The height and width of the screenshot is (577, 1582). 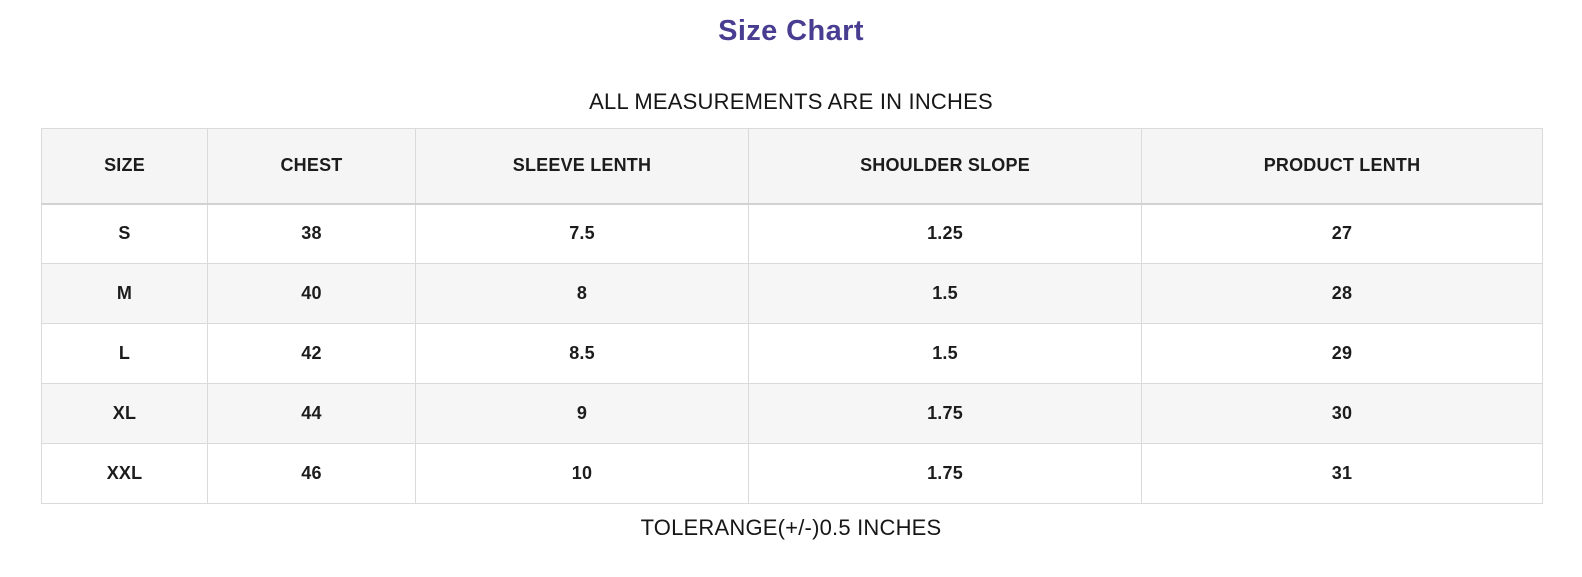 What do you see at coordinates (124, 166) in the screenshot?
I see `column-header-size: SIZE` at bounding box center [124, 166].